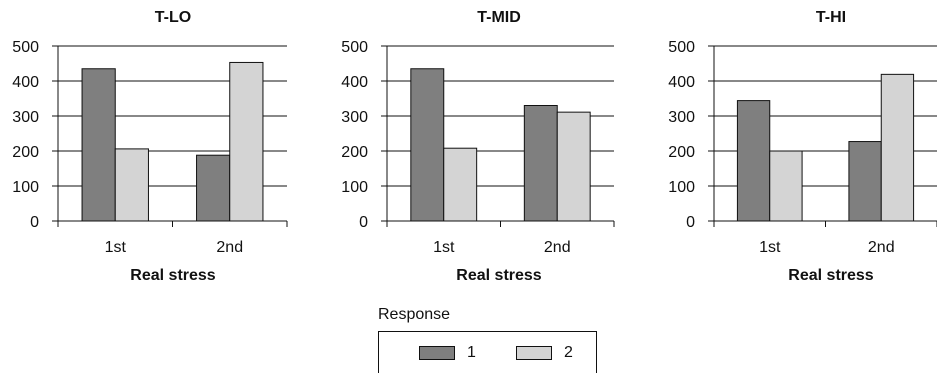 The width and height of the screenshot is (937, 374). I want to click on chart-title: T-HI, so click(831, 17).